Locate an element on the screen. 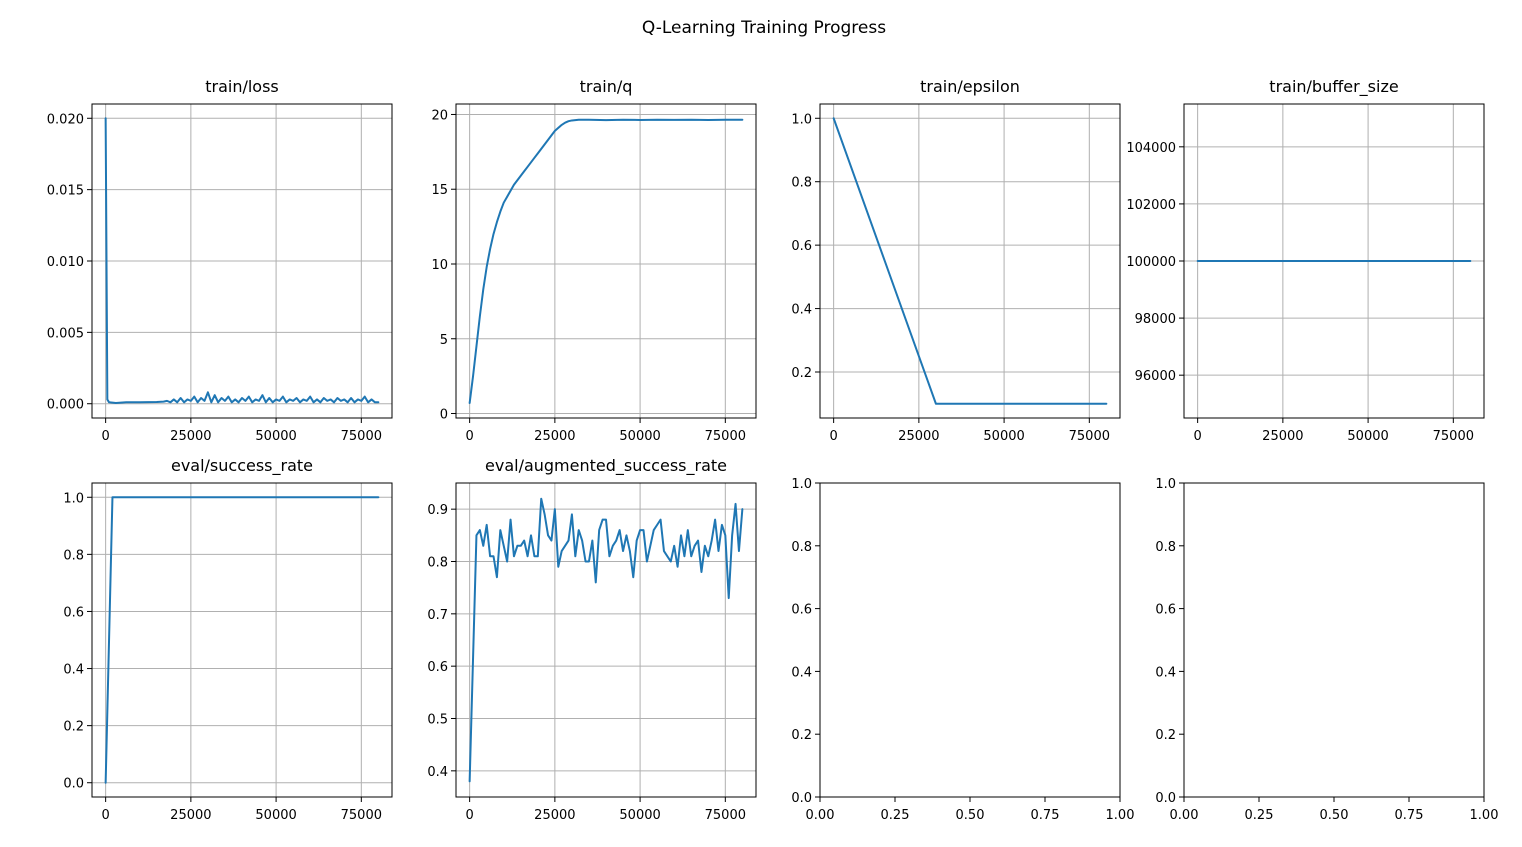 This screenshot has width=1522, height=847. y-tick-label: 102000 is located at coordinates (1151, 205).